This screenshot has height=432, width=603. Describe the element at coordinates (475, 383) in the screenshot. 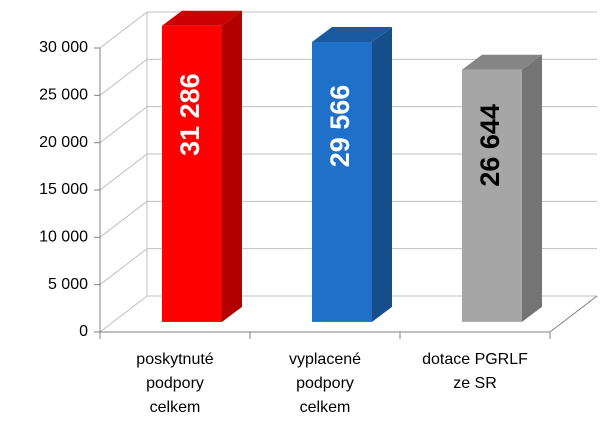

I see `x-tick-label: ze SR` at that location.